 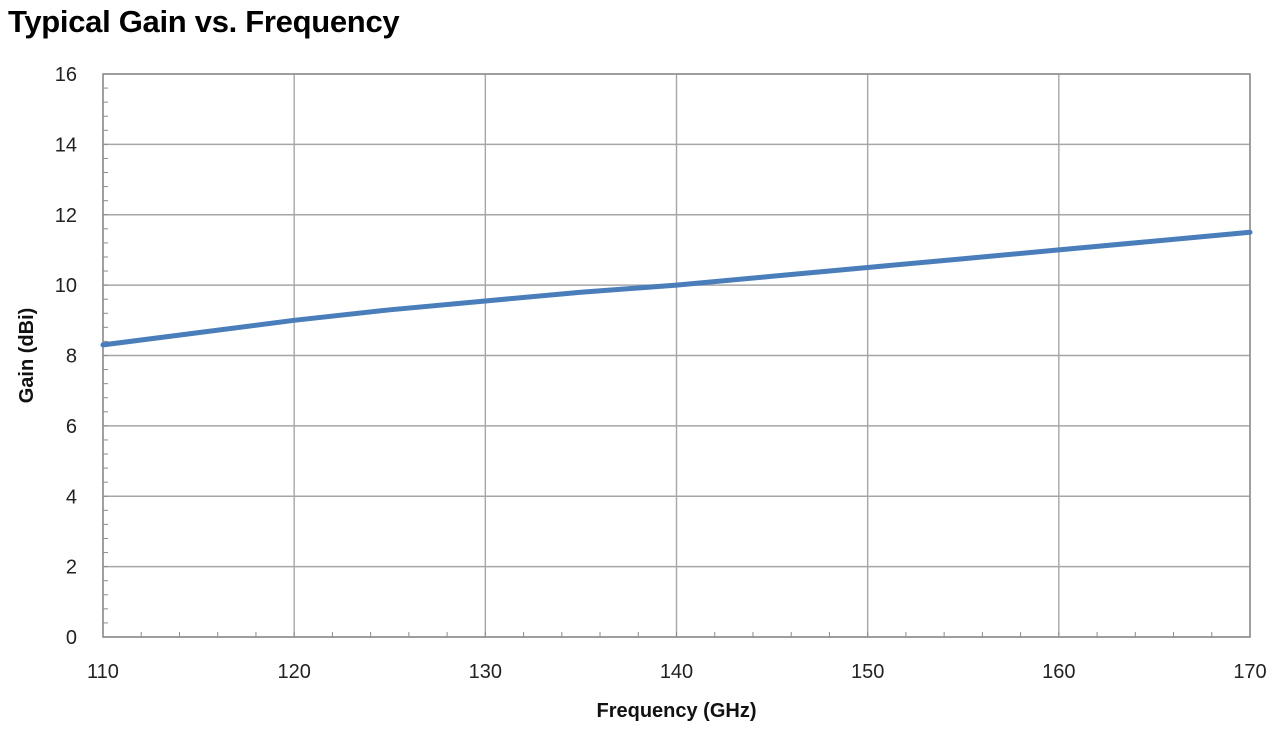 I want to click on x-axis-label: Frequency (GHz), so click(x=676, y=711).